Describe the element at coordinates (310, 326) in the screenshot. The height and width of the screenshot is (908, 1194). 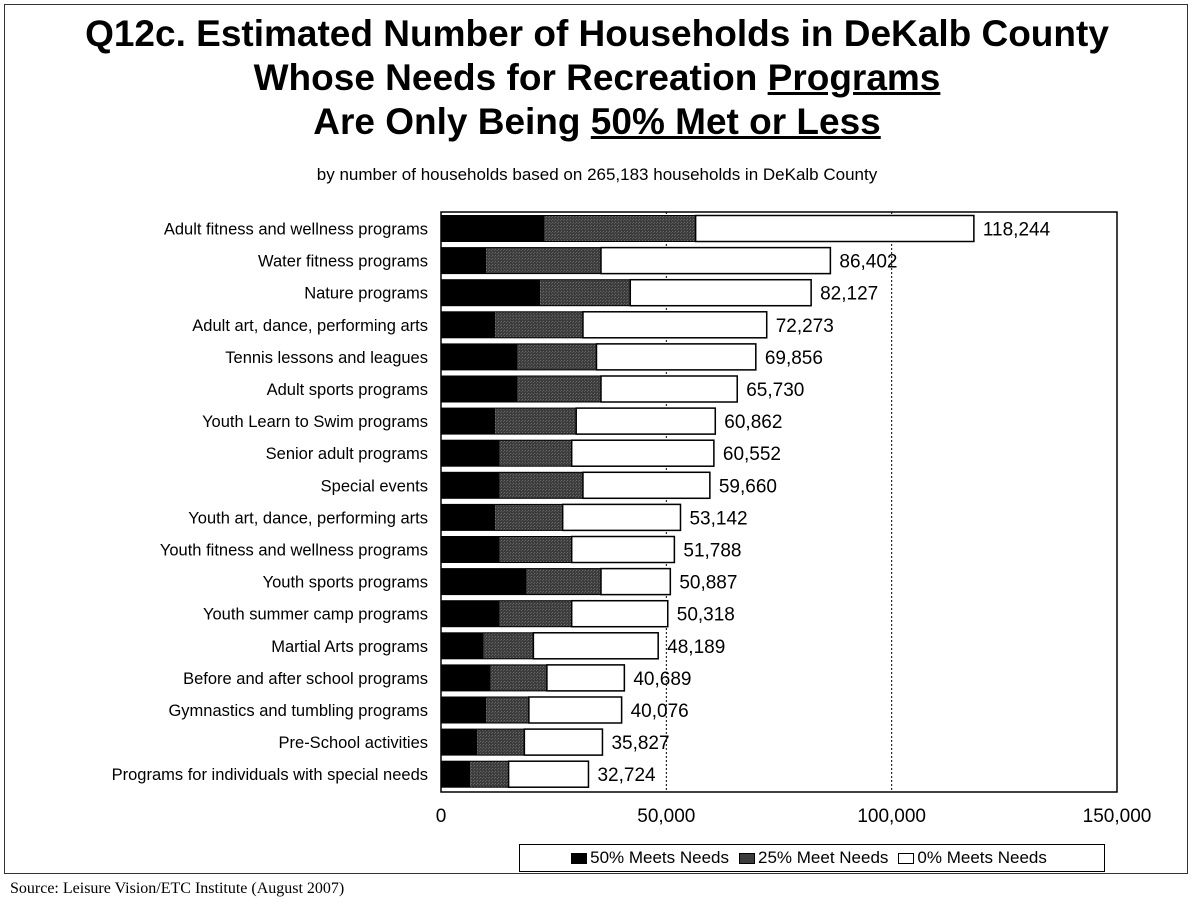
I see `category-label: Adult art, dance, performing arts` at that location.